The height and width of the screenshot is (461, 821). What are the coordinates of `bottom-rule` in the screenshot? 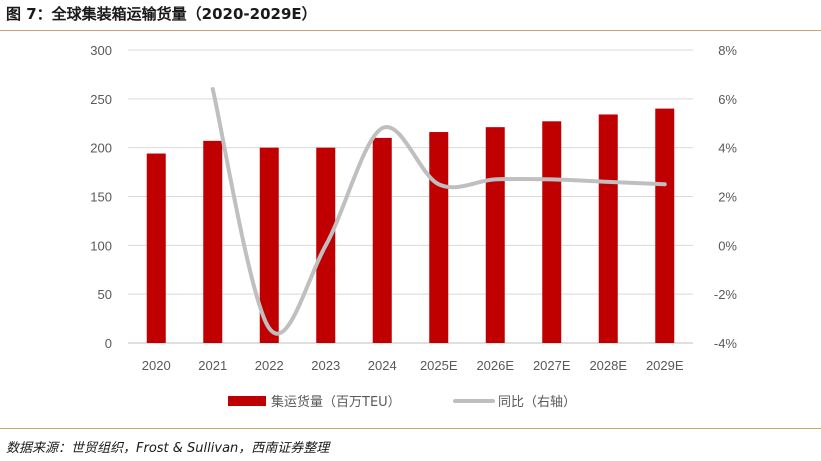 It's located at (410, 428).